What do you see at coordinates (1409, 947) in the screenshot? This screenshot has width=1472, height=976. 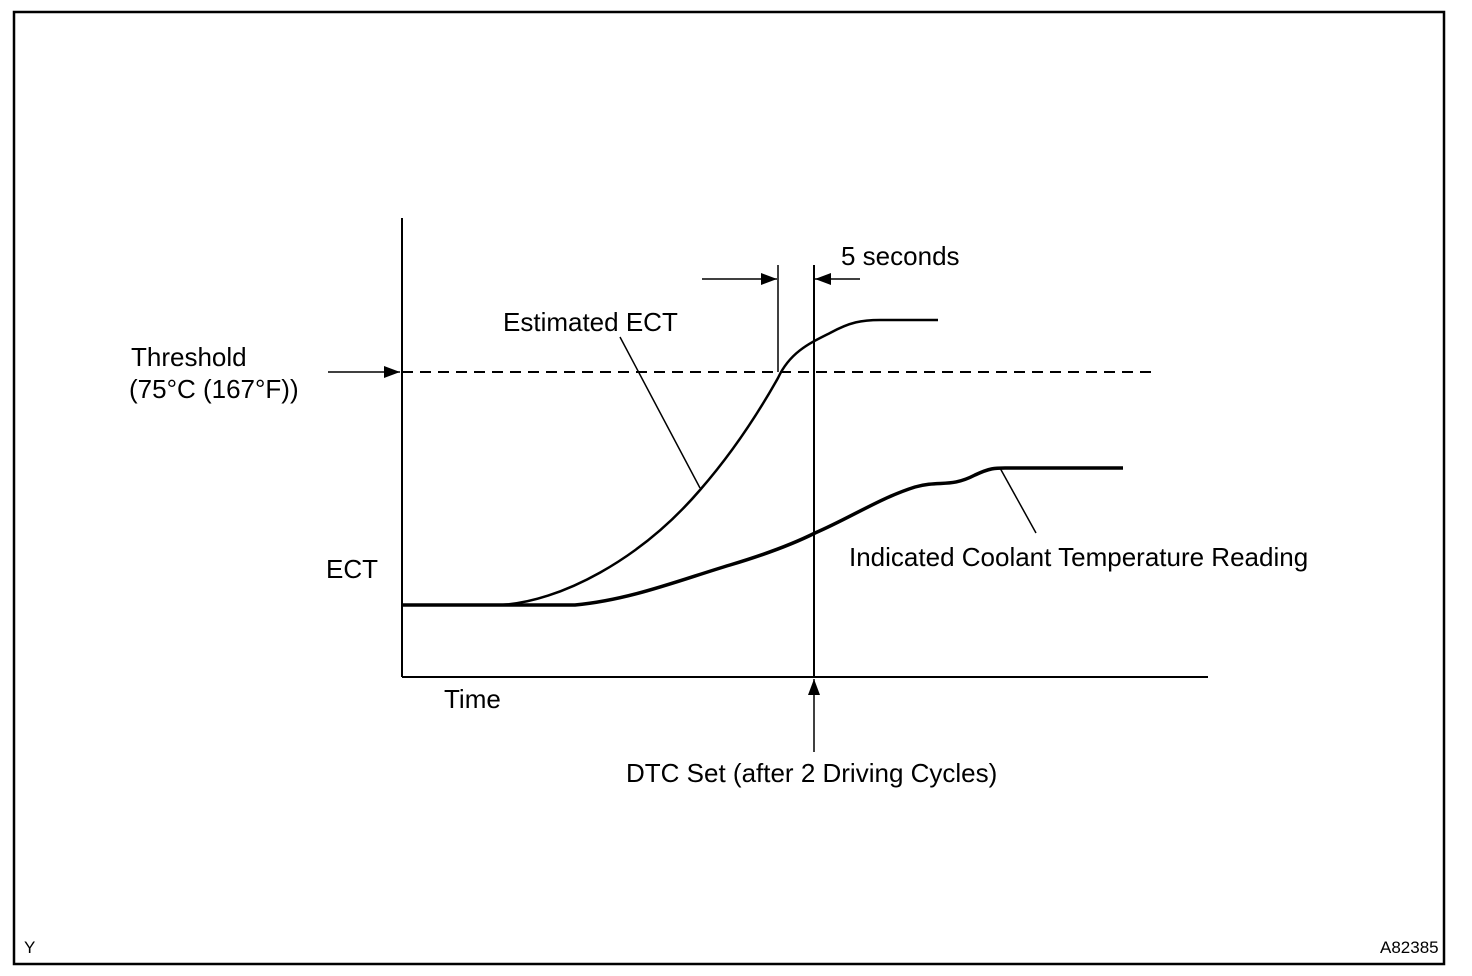 I see `figure-code: A82385` at bounding box center [1409, 947].